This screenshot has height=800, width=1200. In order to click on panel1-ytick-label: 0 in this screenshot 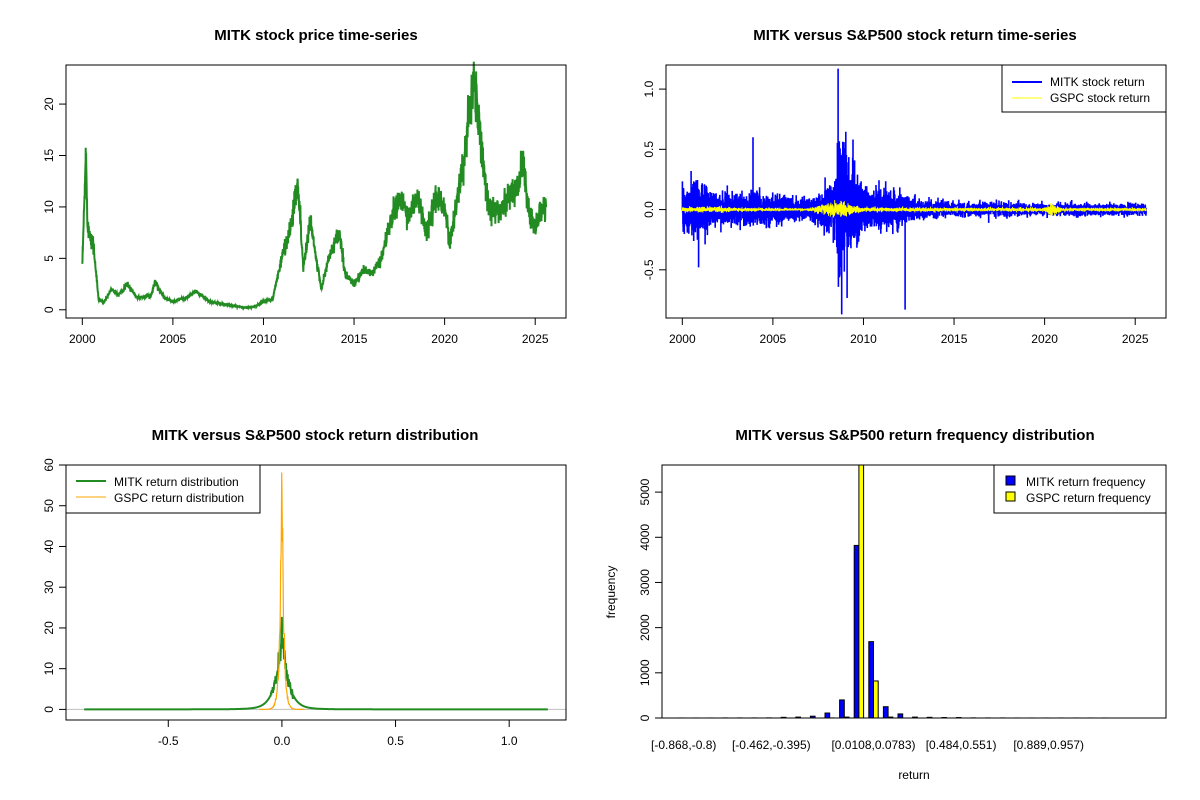, I will do `click(49, 309)`.